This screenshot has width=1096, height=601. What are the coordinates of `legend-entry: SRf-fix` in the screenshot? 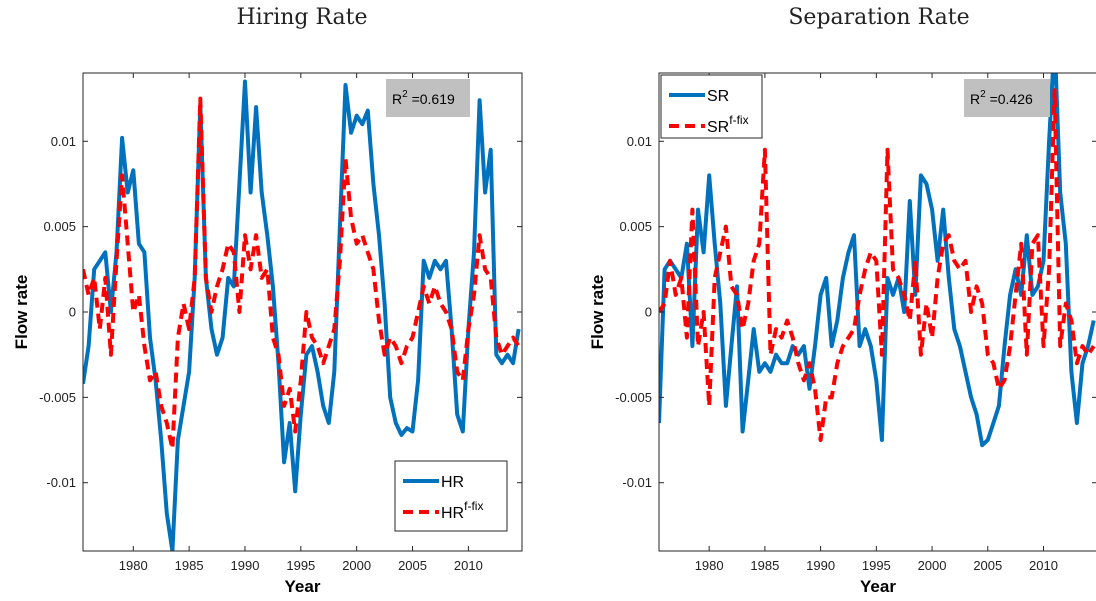 It's located at (728, 124).